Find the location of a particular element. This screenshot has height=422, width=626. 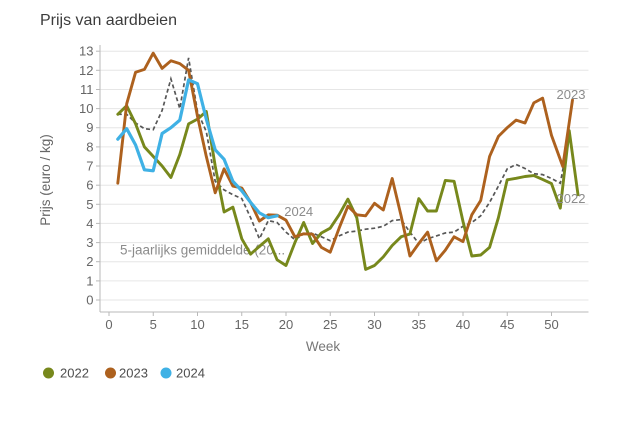

svg-text: 35 is located at coordinates (419, 324).